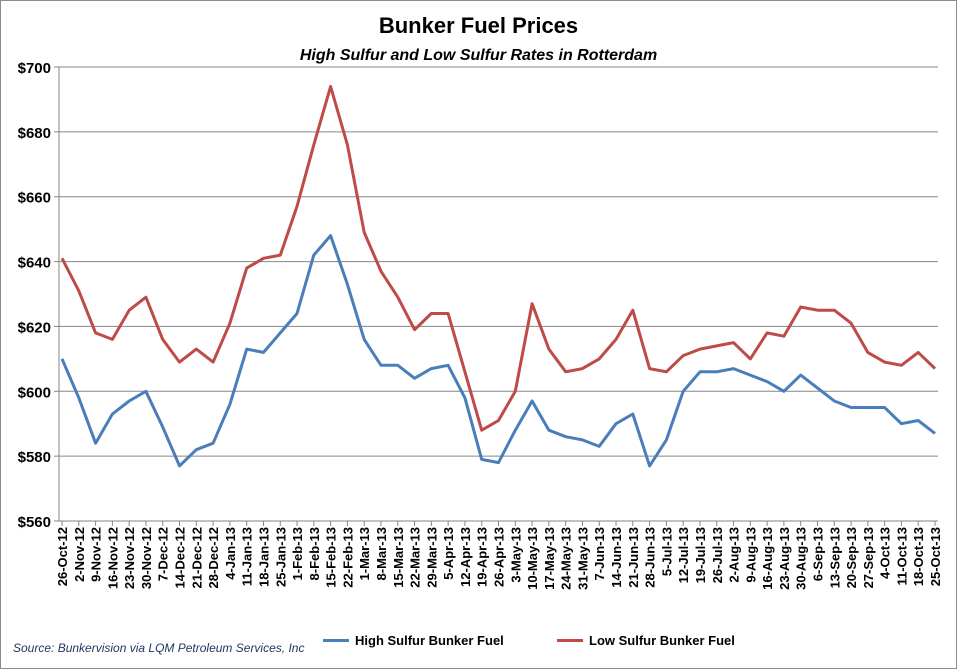 Image resolution: width=957 pixels, height=669 pixels. What do you see at coordinates (263, 557) in the screenshot?
I see `x-tick-label: 18-Jan-13` at bounding box center [263, 557].